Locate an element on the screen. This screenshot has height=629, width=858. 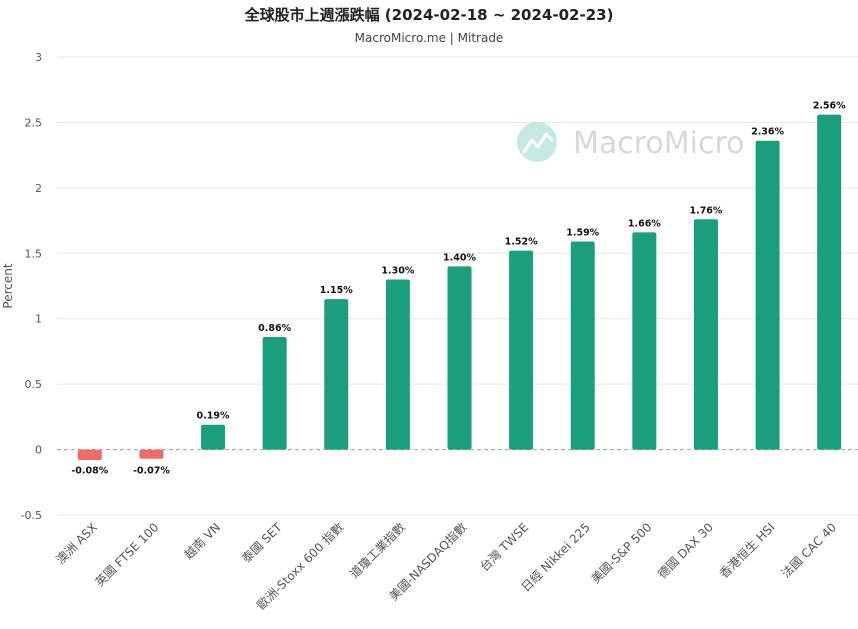
x-tick-label: 泰國 SET is located at coordinates (262, 543).